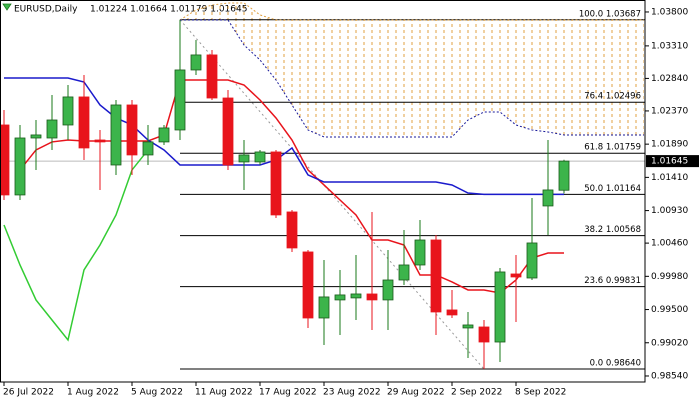 This screenshot has height=400, width=700. Describe the element at coordinates (612, 189) in the screenshot. I see `fib-level-label: 50.0 1.01164` at that location.